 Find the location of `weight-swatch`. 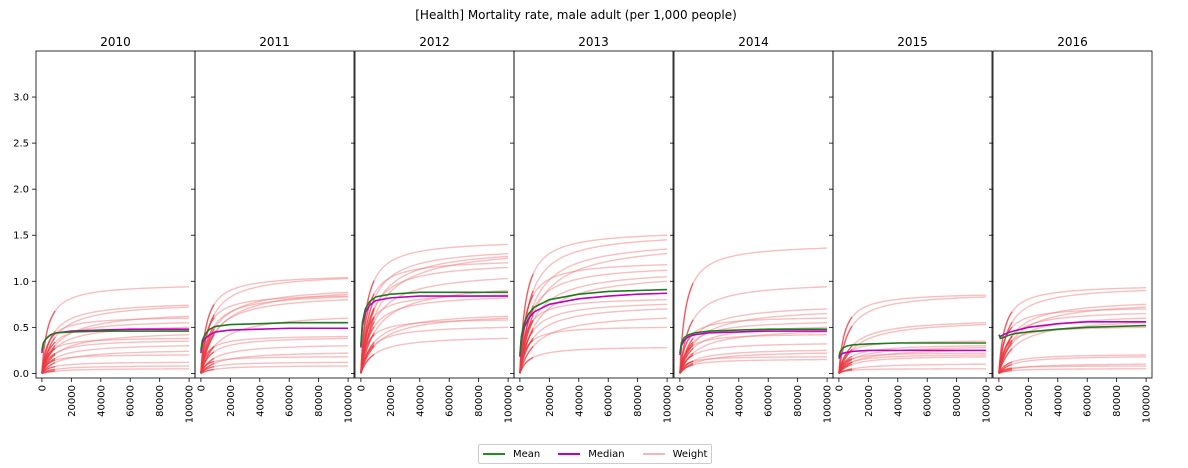

weight-swatch is located at coordinates (653, 454).